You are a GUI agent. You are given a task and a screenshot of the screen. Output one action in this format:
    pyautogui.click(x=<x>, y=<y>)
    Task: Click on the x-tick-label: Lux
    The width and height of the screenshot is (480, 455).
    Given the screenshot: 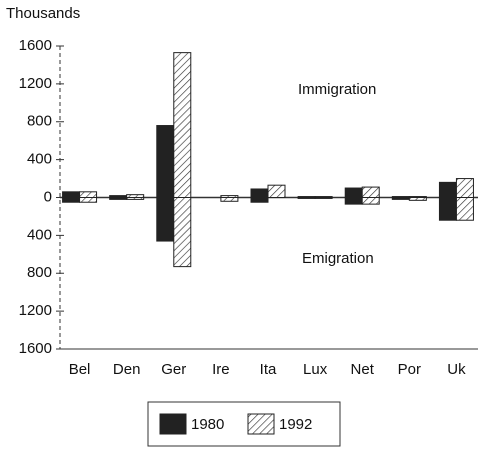 What is the action you would take?
    pyautogui.click(x=315, y=369)
    